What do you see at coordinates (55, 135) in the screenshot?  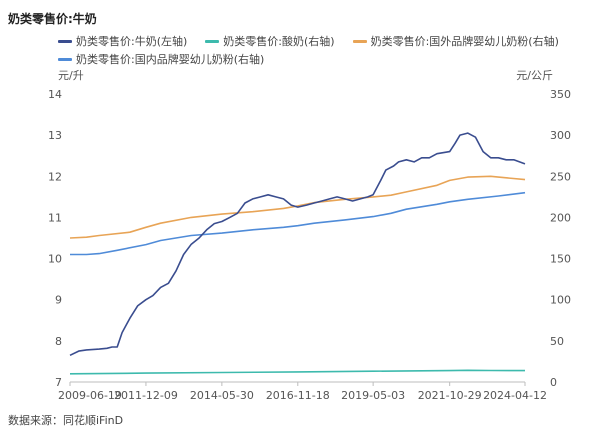 I see `left-y-tick-label: 13` at bounding box center [55, 135].